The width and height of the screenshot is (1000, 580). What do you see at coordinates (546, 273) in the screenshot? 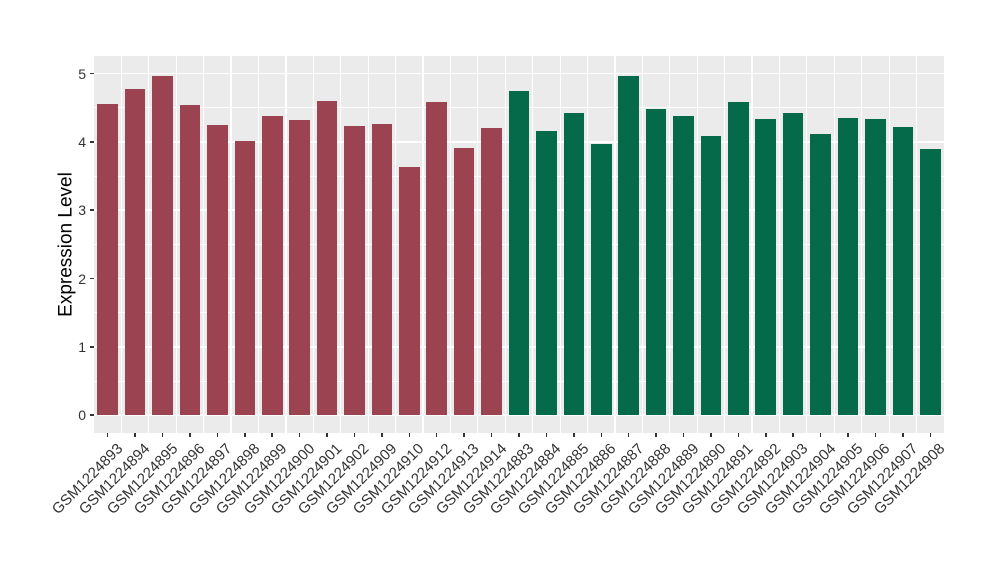
I see `bar-GSM1224884` at bounding box center [546, 273].